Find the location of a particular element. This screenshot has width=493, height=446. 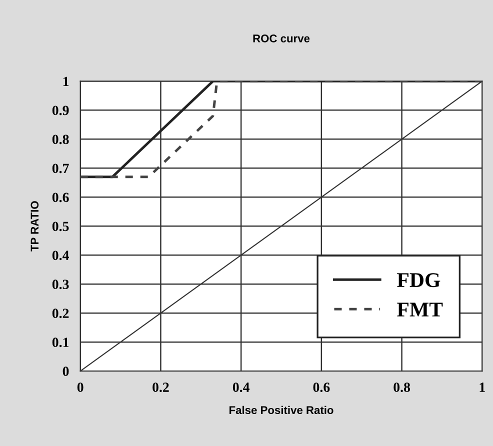

y-tick-label: 0.7 is located at coordinates (60, 169).